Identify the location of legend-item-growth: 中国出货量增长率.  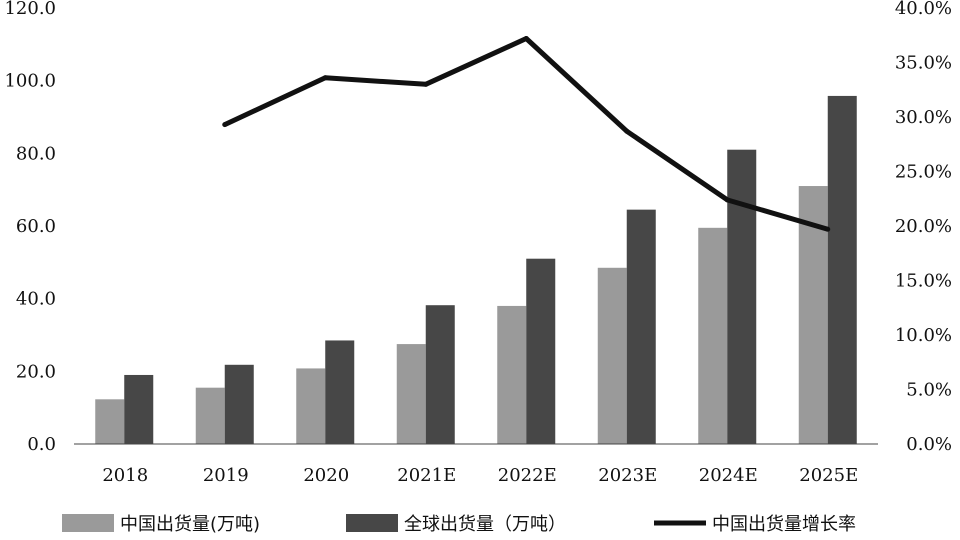
(755, 524).